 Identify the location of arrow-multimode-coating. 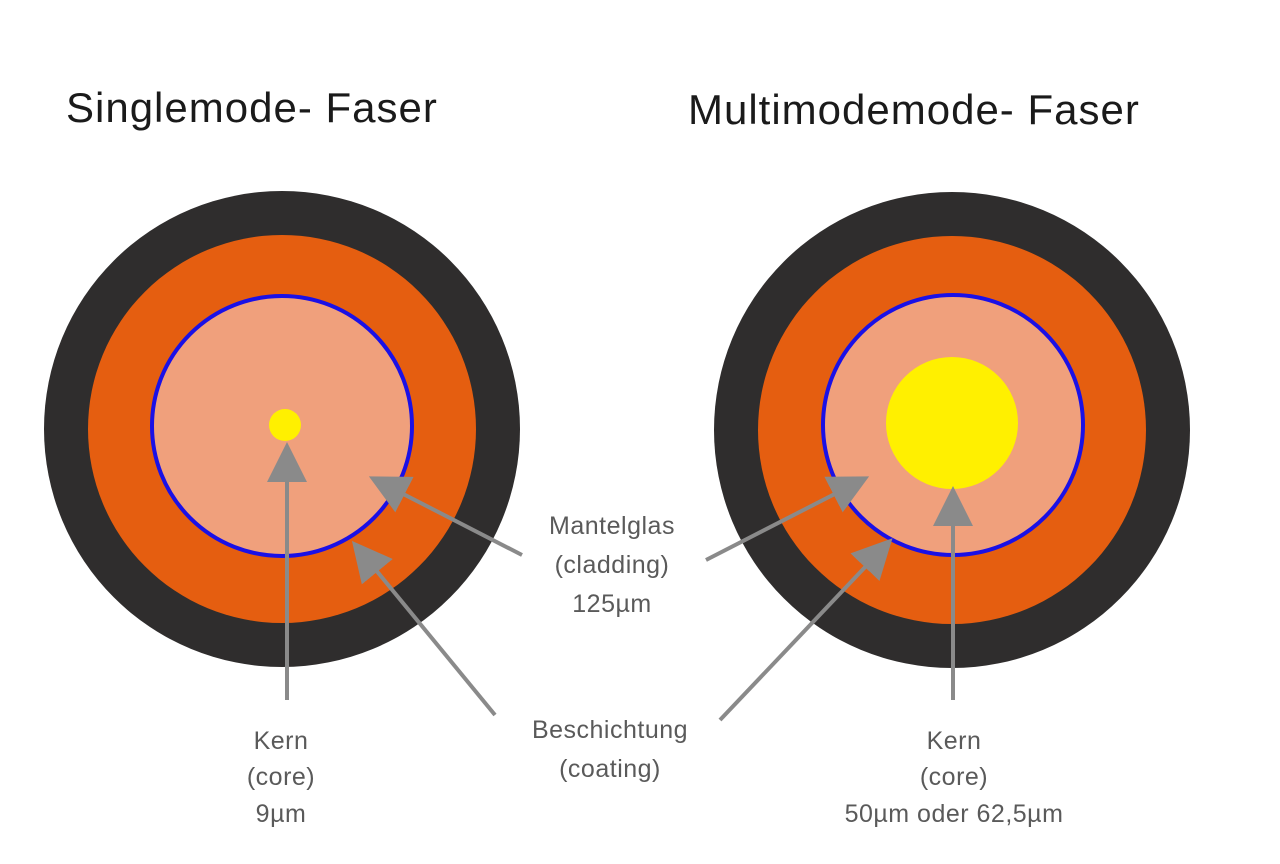
(805, 630).